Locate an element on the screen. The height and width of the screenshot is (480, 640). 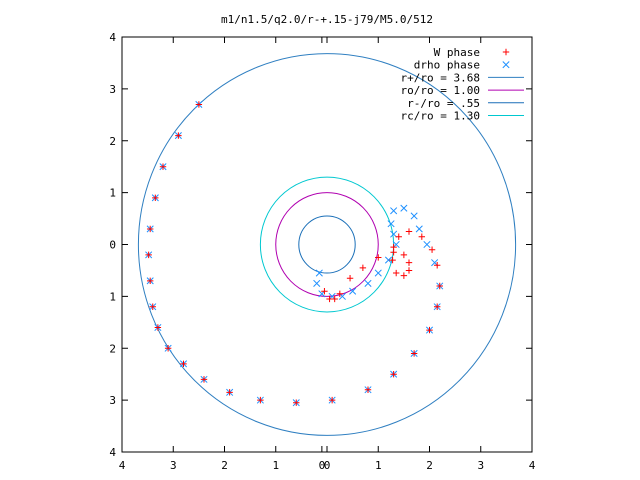
x-axis-tick-labels: 4 3 2 1 00 1 2 3 4 is located at coordinates (327, 465).